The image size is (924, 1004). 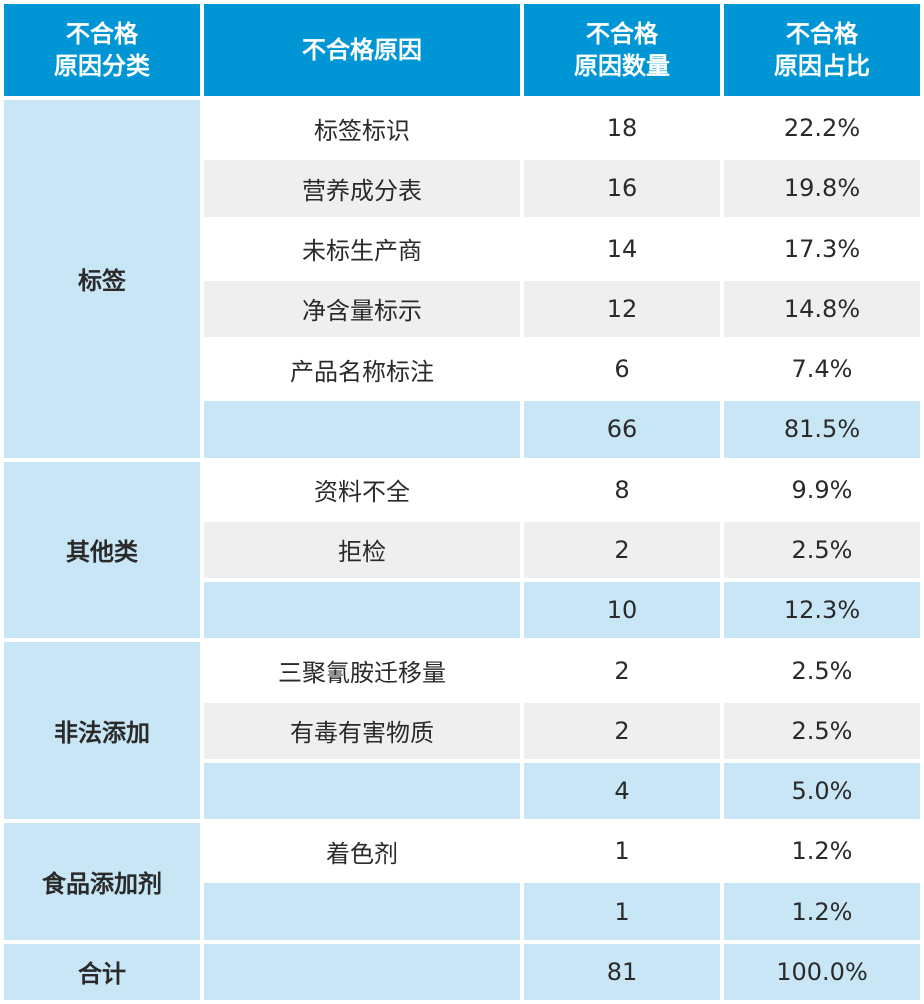 I want to click on table-row: 拒检 2 2.5%, so click(x=462, y=550).